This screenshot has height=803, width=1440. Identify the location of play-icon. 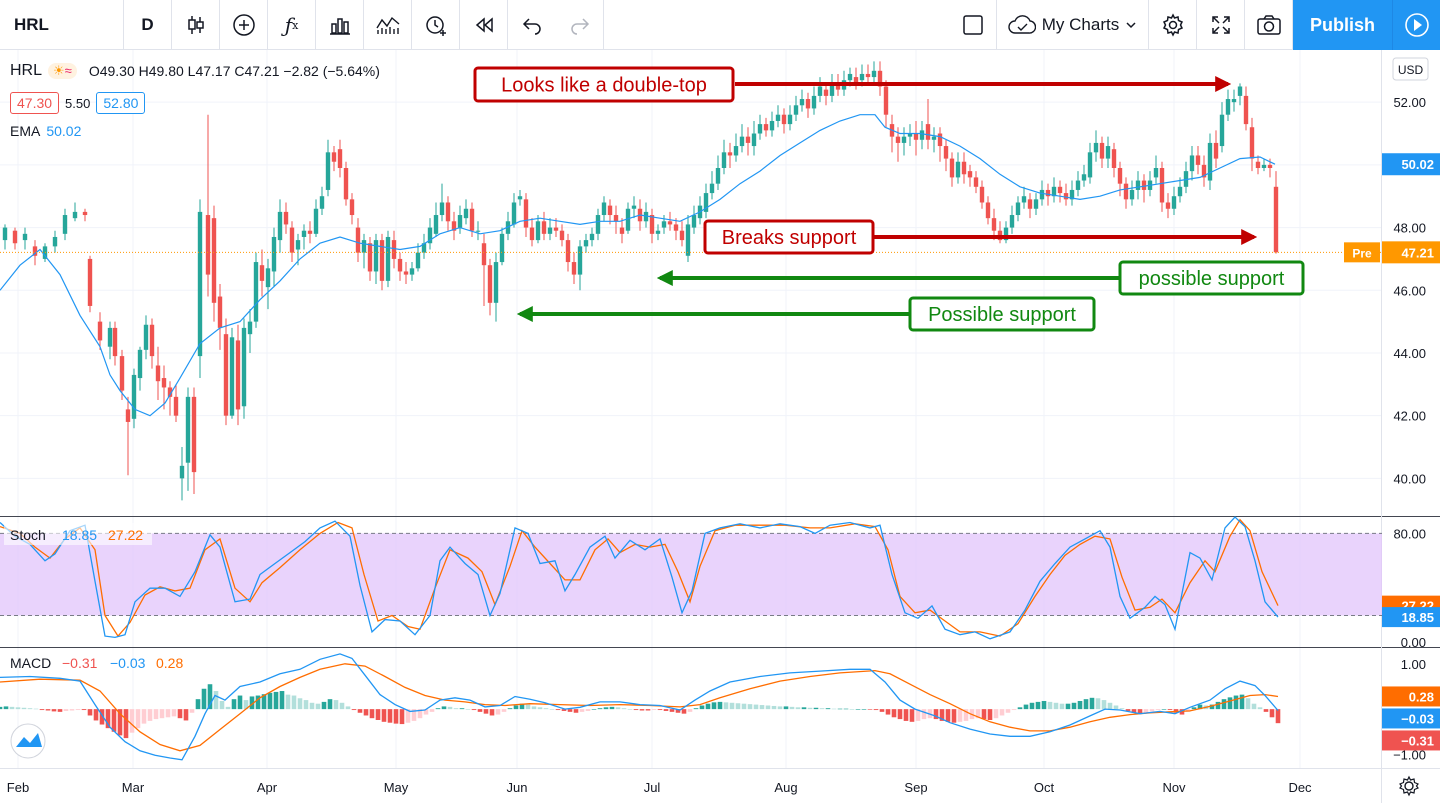
(1416, 25).